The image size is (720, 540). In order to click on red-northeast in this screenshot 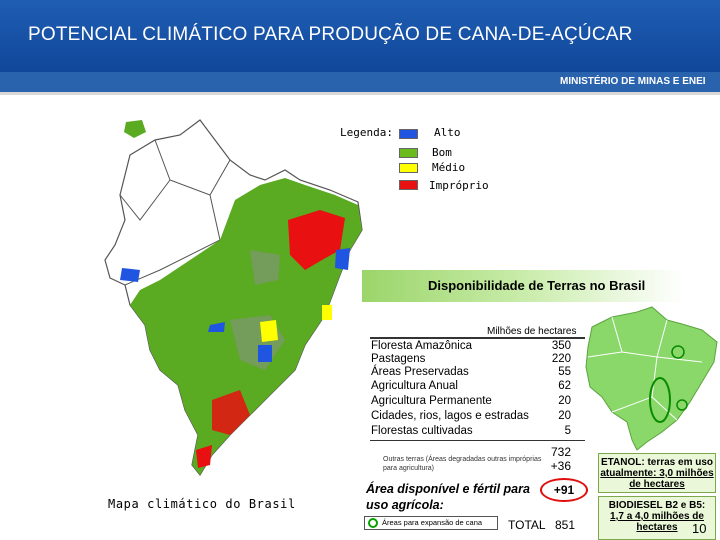, I will do `click(316, 240)`.